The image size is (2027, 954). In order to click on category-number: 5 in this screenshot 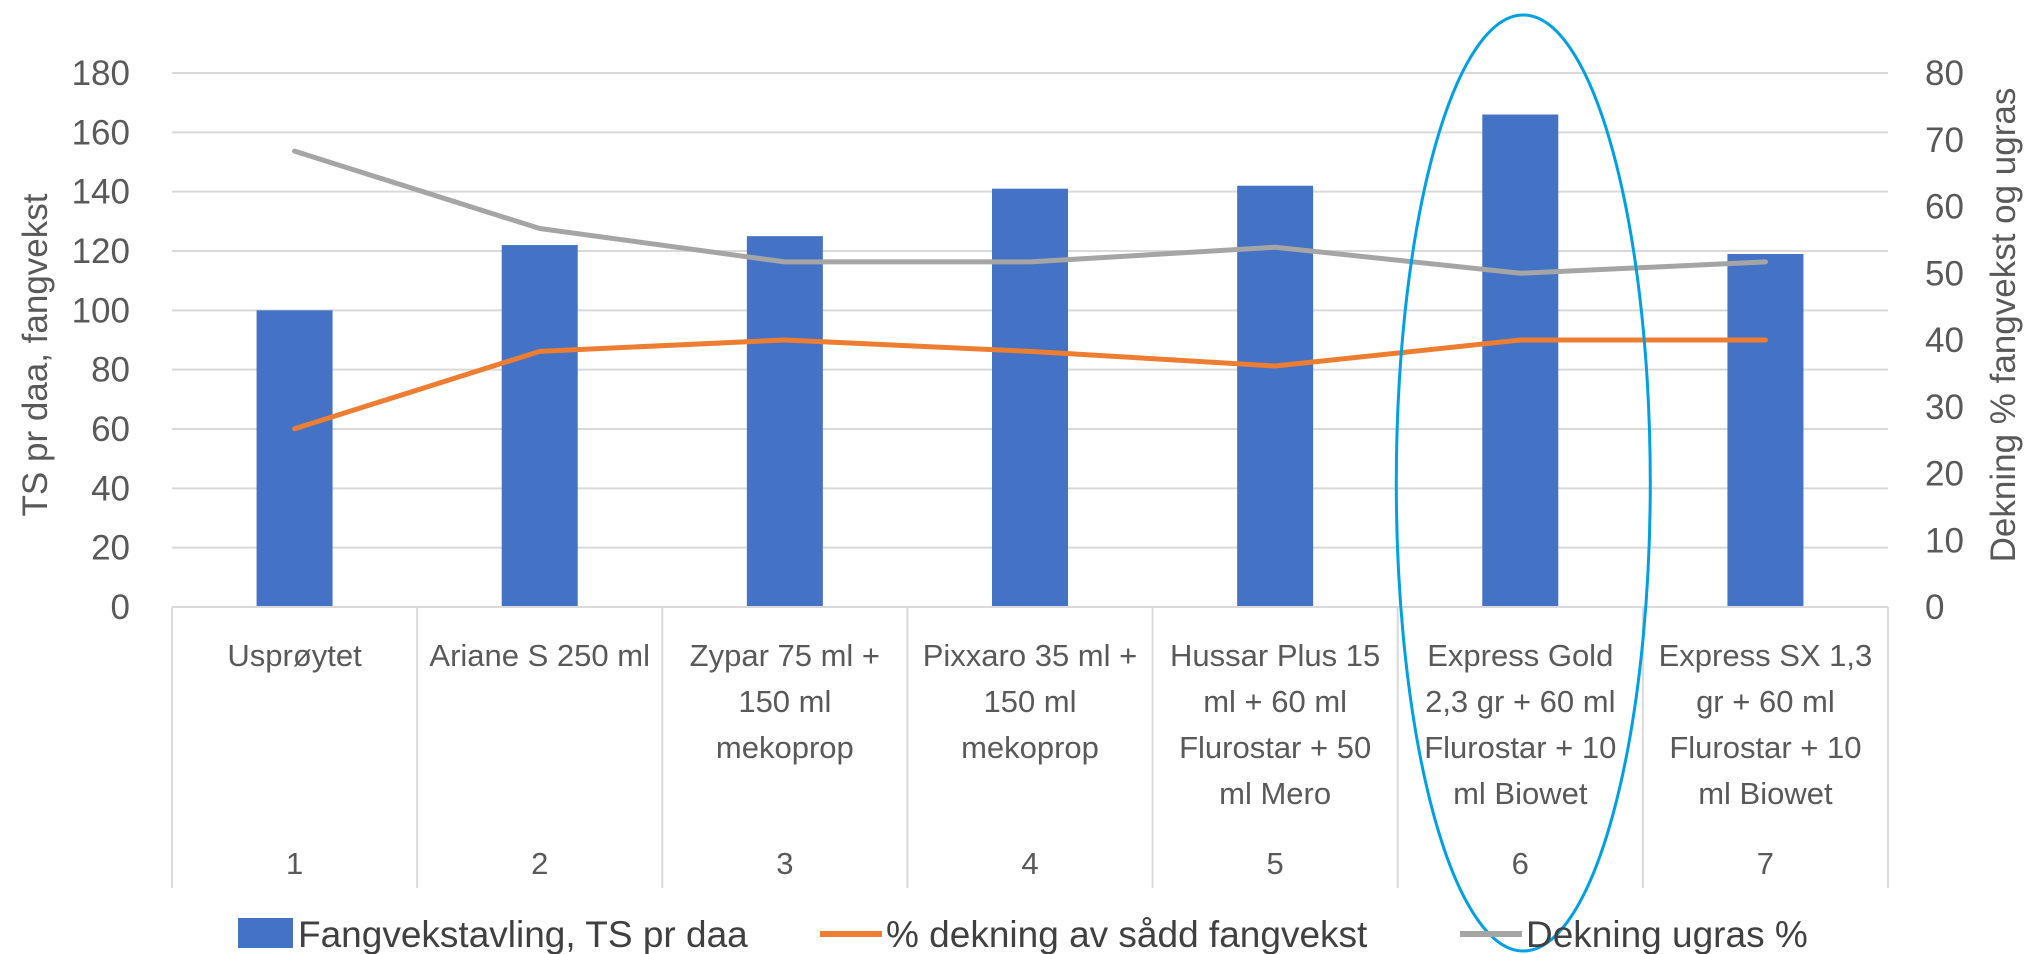, I will do `click(1275, 863)`.